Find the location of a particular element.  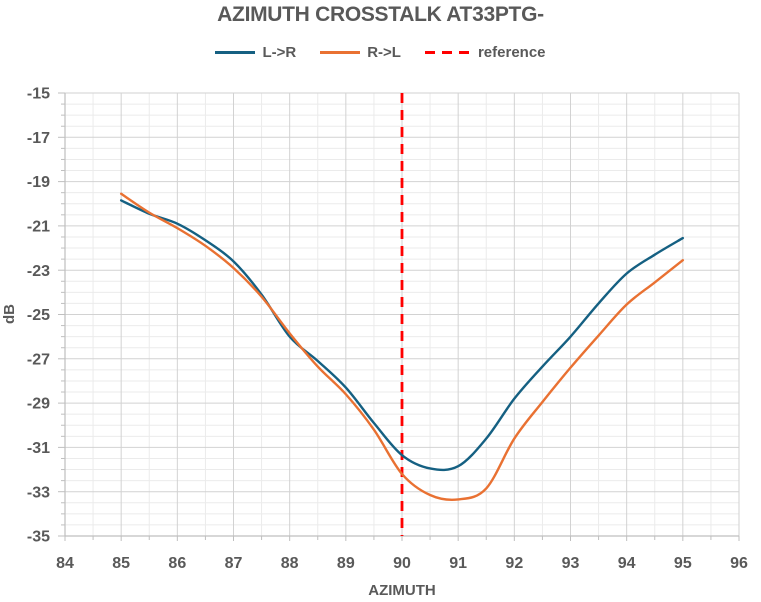

legend-item-reference: reference is located at coordinates (485, 52).